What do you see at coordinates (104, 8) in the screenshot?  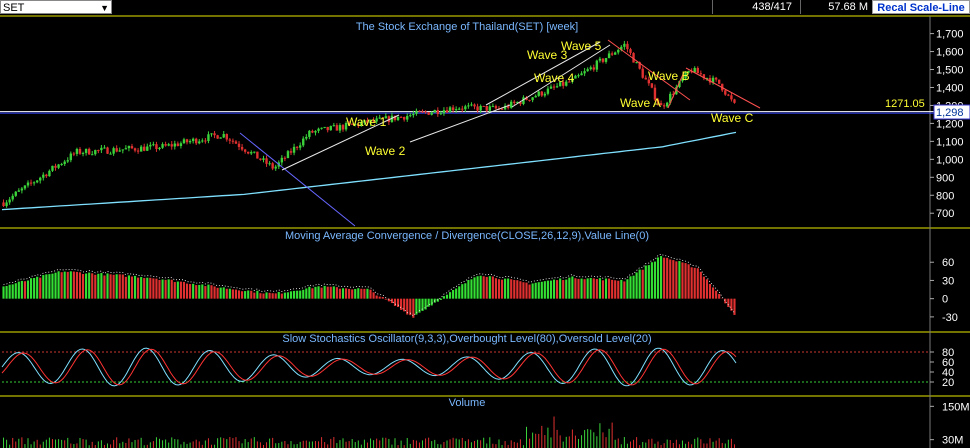 I see `chevron-down-icon: ▼` at bounding box center [104, 8].